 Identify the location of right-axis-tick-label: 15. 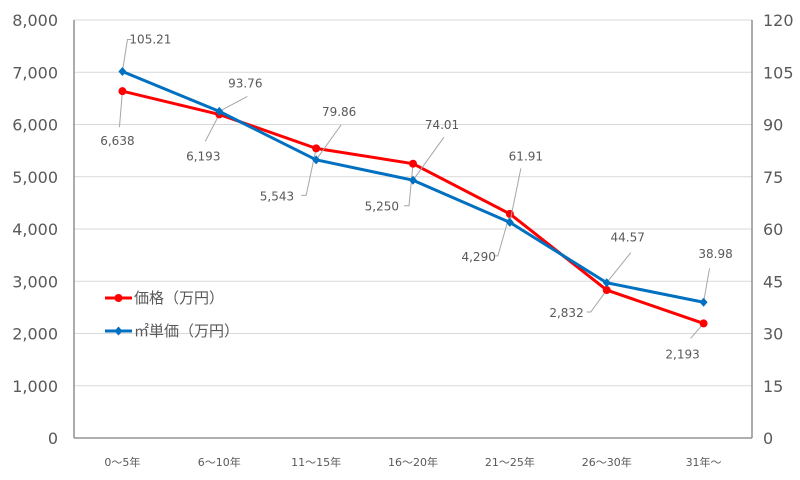
(773, 386).